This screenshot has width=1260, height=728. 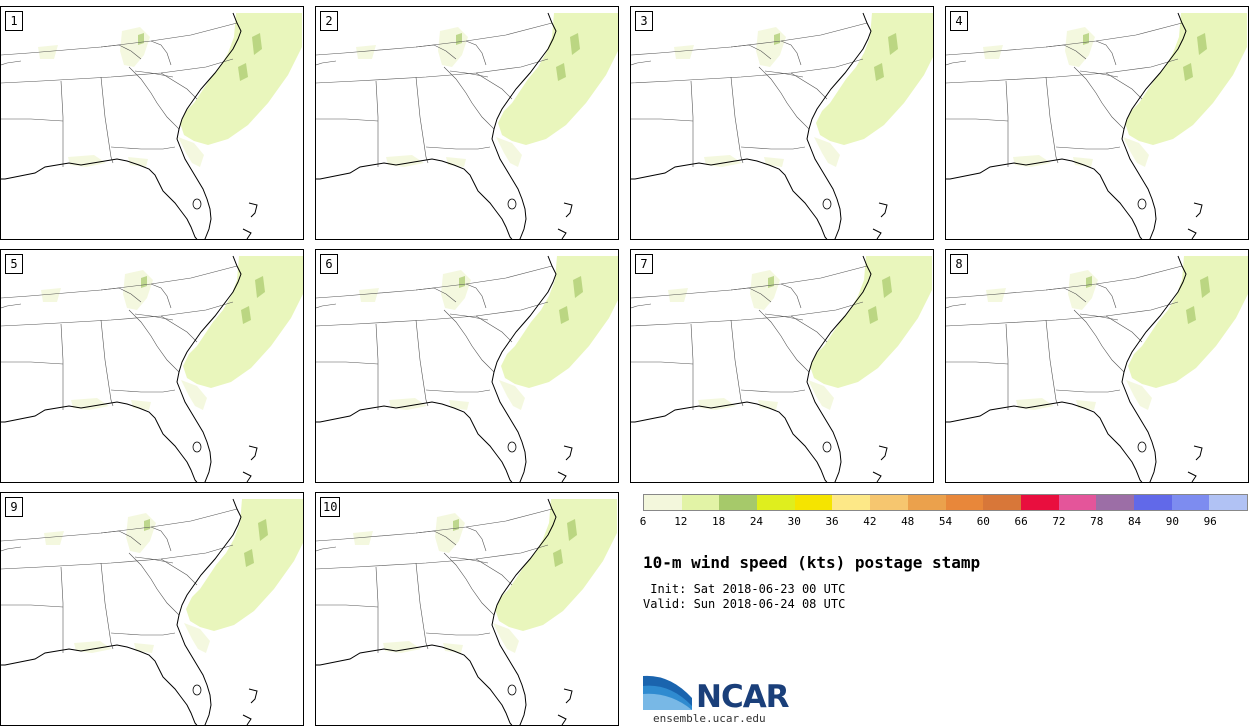 What do you see at coordinates (1021, 521) in the screenshot?
I see `colorbar-tick-label: 66` at bounding box center [1021, 521].